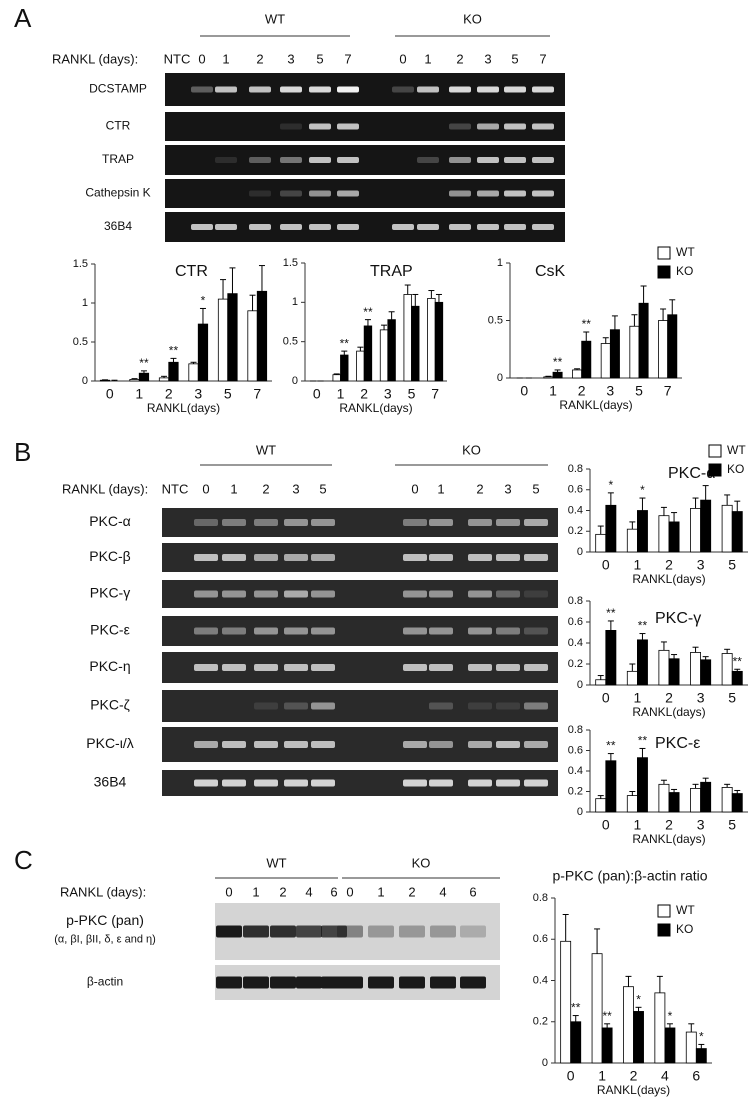 The width and height of the screenshot is (756, 1102). Describe the element at coordinates (118, 89) in the screenshot. I see `row-label: DCSTAMP` at that location.